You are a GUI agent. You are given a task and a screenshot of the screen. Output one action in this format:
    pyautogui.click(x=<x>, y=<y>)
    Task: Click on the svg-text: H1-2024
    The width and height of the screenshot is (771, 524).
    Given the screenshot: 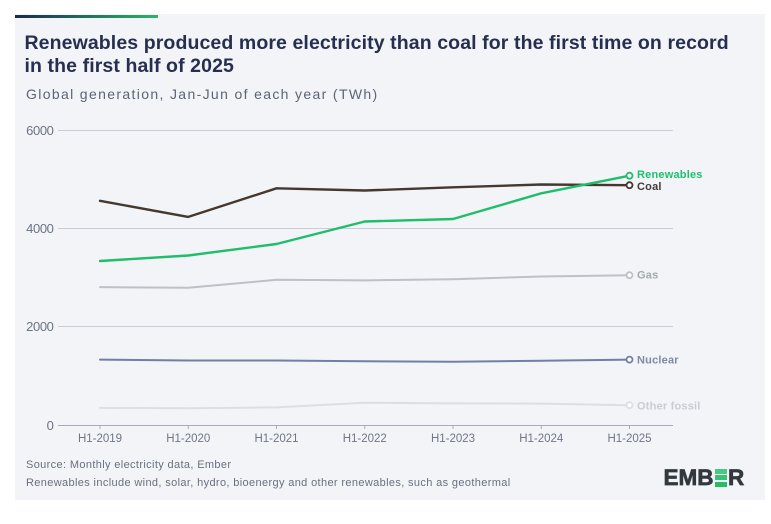 What is the action you would take?
    pyautogui.click(x=541, y=439)
    